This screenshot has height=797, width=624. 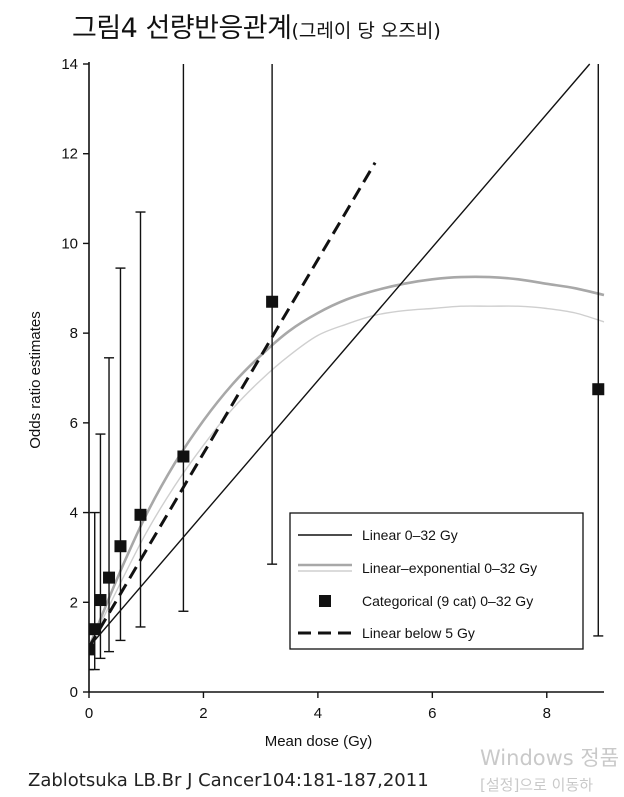 What do you see at coordinates (74, 602) in the screenshot?
I see `y-tick-label-2: 2` at bounding box center [74, 602].